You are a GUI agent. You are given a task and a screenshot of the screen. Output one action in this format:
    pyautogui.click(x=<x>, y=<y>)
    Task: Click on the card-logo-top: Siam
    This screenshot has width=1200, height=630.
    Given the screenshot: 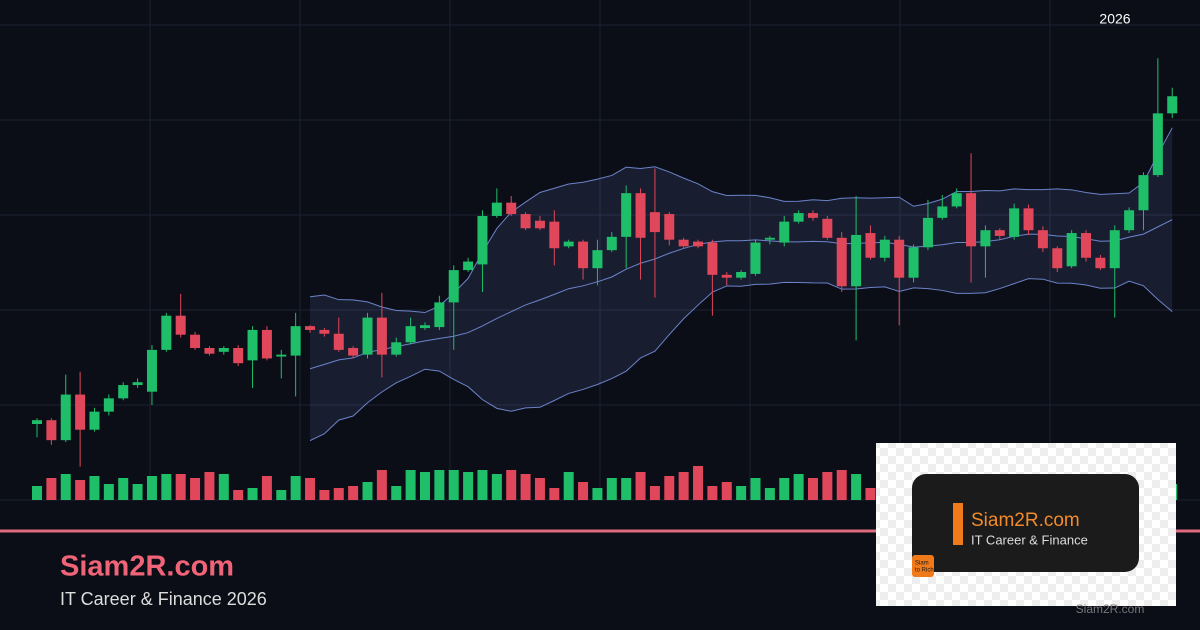 What is the action you would take?
    pyautogui.click(x=922, y=564)
    